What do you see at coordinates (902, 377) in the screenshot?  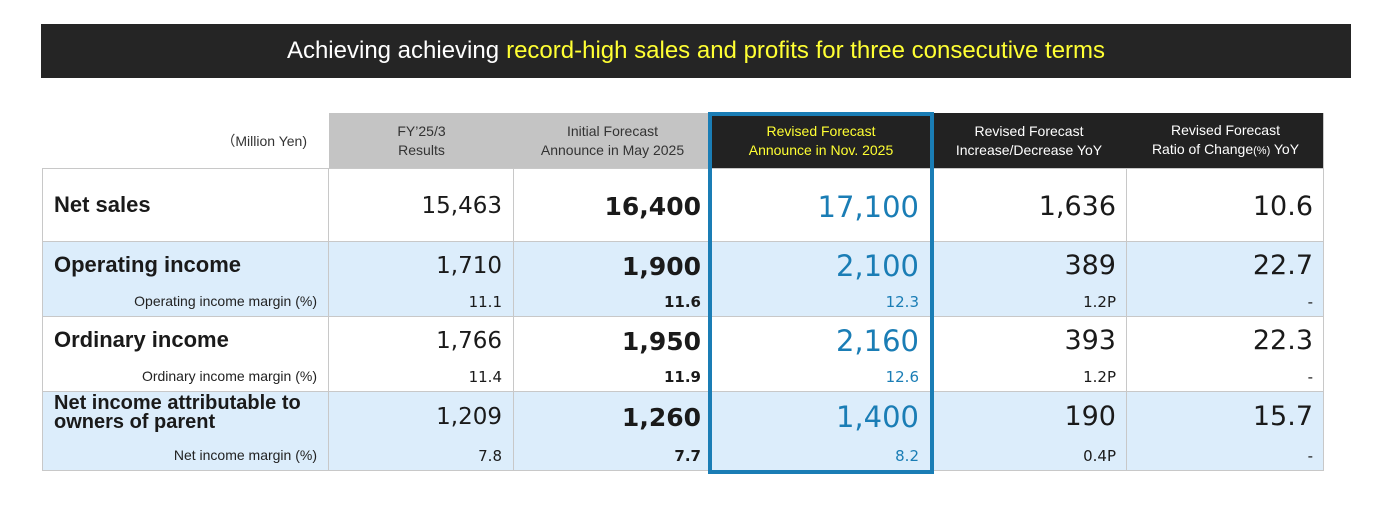 I see `value-ordinary-margin-revised: 12.6` at bounding box center [902, 377].